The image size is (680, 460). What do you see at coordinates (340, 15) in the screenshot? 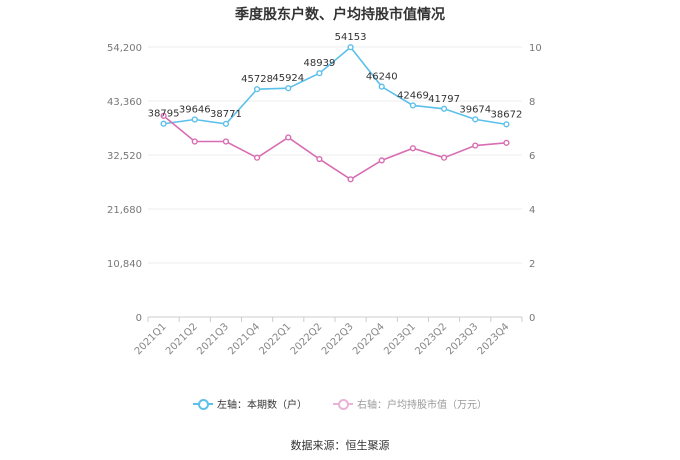
I see `chart-title: 季度股东户数、户均持股市值情况` at bounding box center [340, 15].